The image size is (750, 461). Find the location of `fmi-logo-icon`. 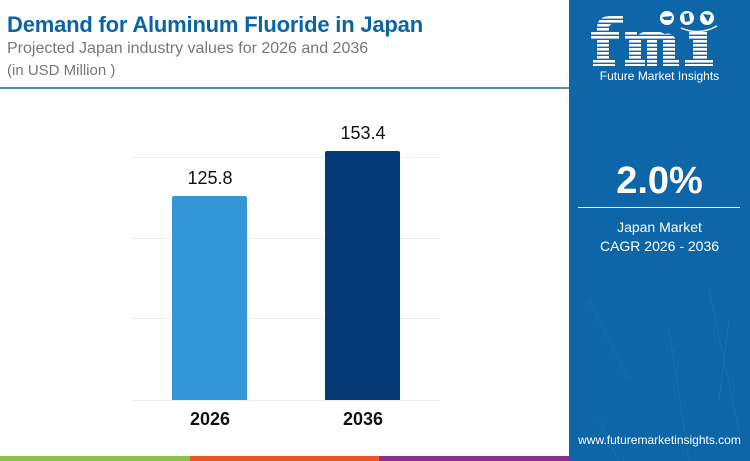

fmi-logo-icon is located at coordinates (654, 38).